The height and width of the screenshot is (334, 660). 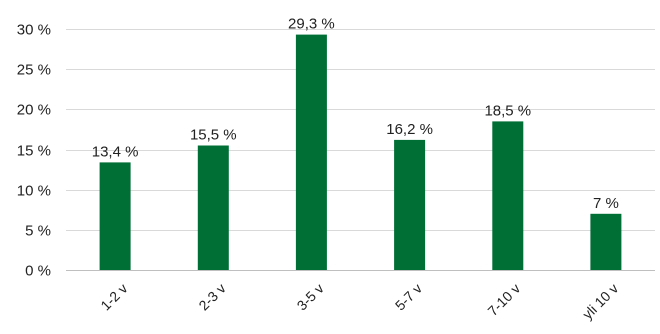 What do you see at coordinates (409, 129) in the screenshot?
I see `data-label: 16,2 %` at bounding box center [409, 129].